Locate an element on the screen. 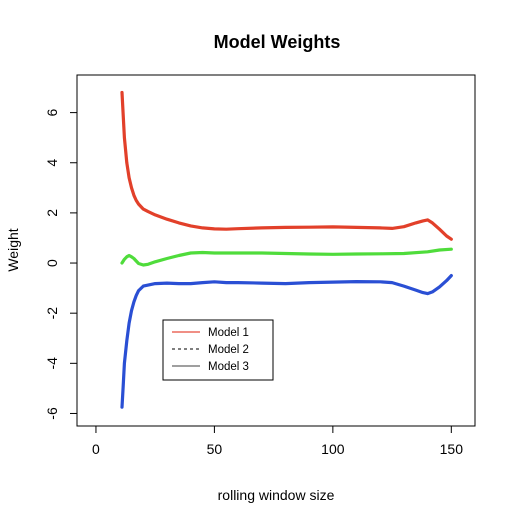 This screenshot has height=525, width=516. y-tick-label: -4 is located at coordinates (52, 363).